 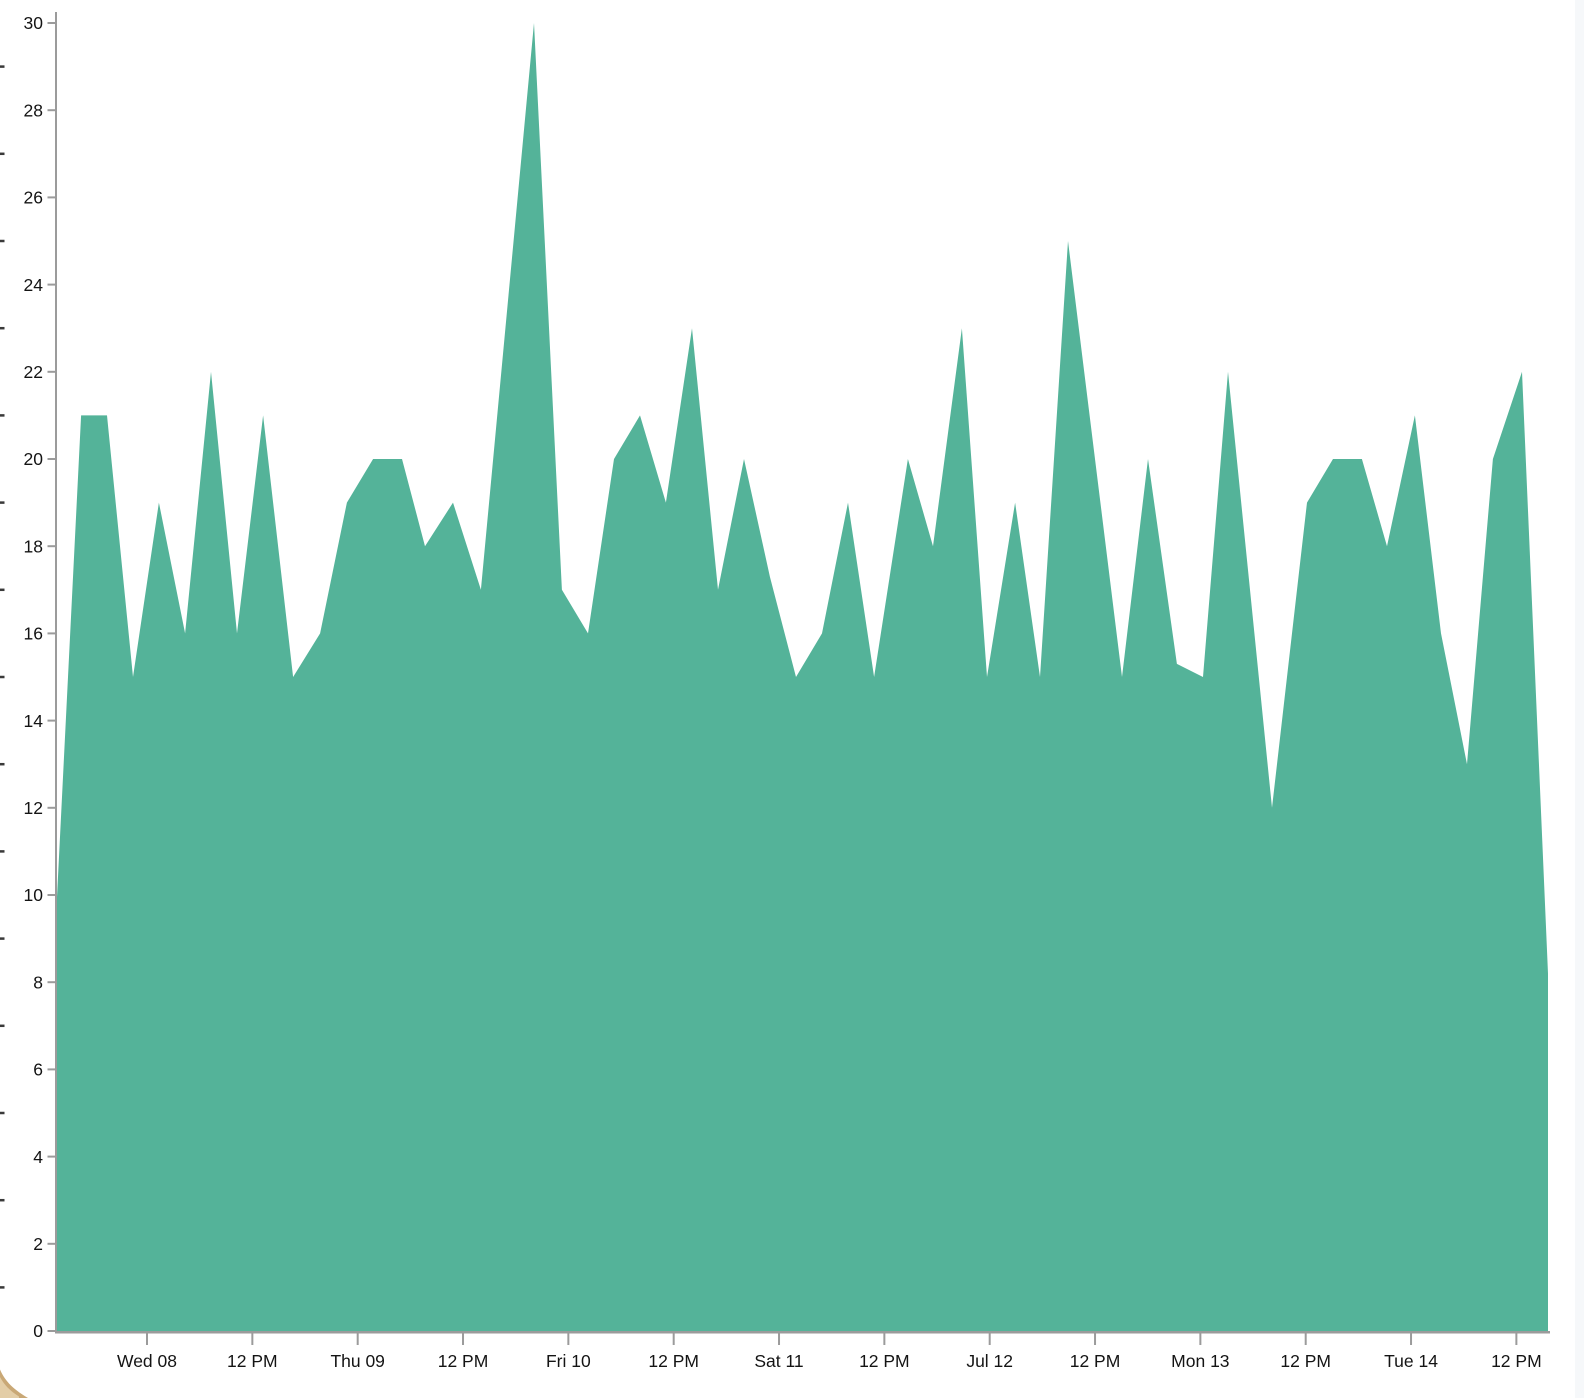 I want to click on y-tick-label: 18, so click(x=33, y=546).